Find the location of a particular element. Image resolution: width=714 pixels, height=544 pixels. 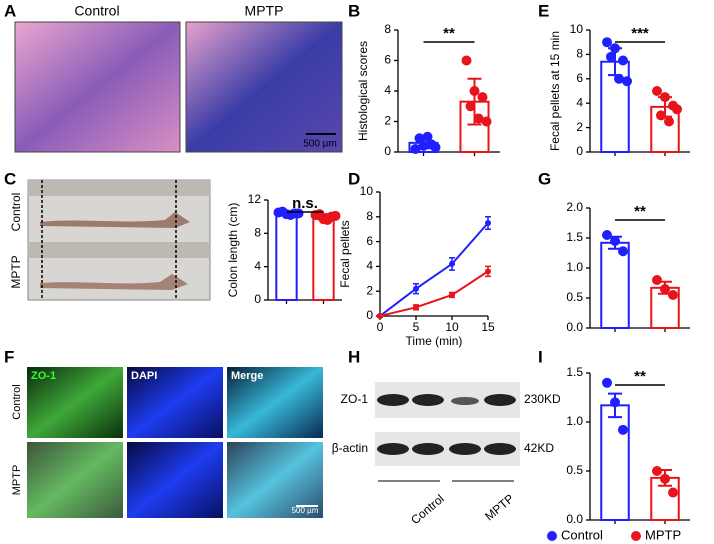

x-tick-label: 0 is located at coordinates (380, 327).